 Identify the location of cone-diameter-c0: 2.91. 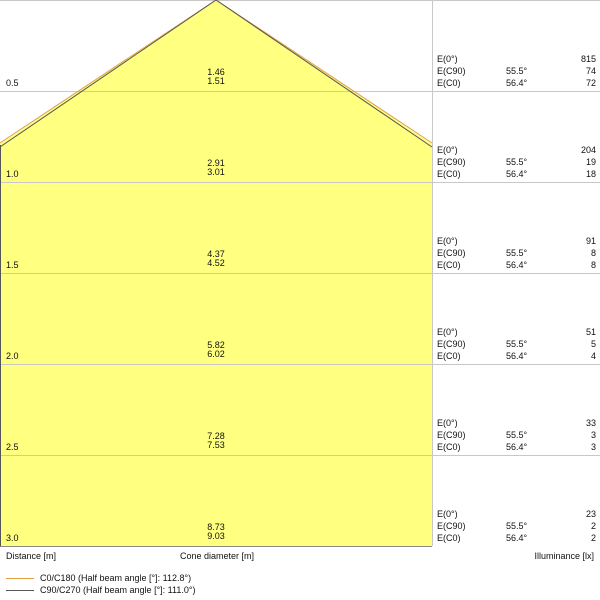
(216, 163).